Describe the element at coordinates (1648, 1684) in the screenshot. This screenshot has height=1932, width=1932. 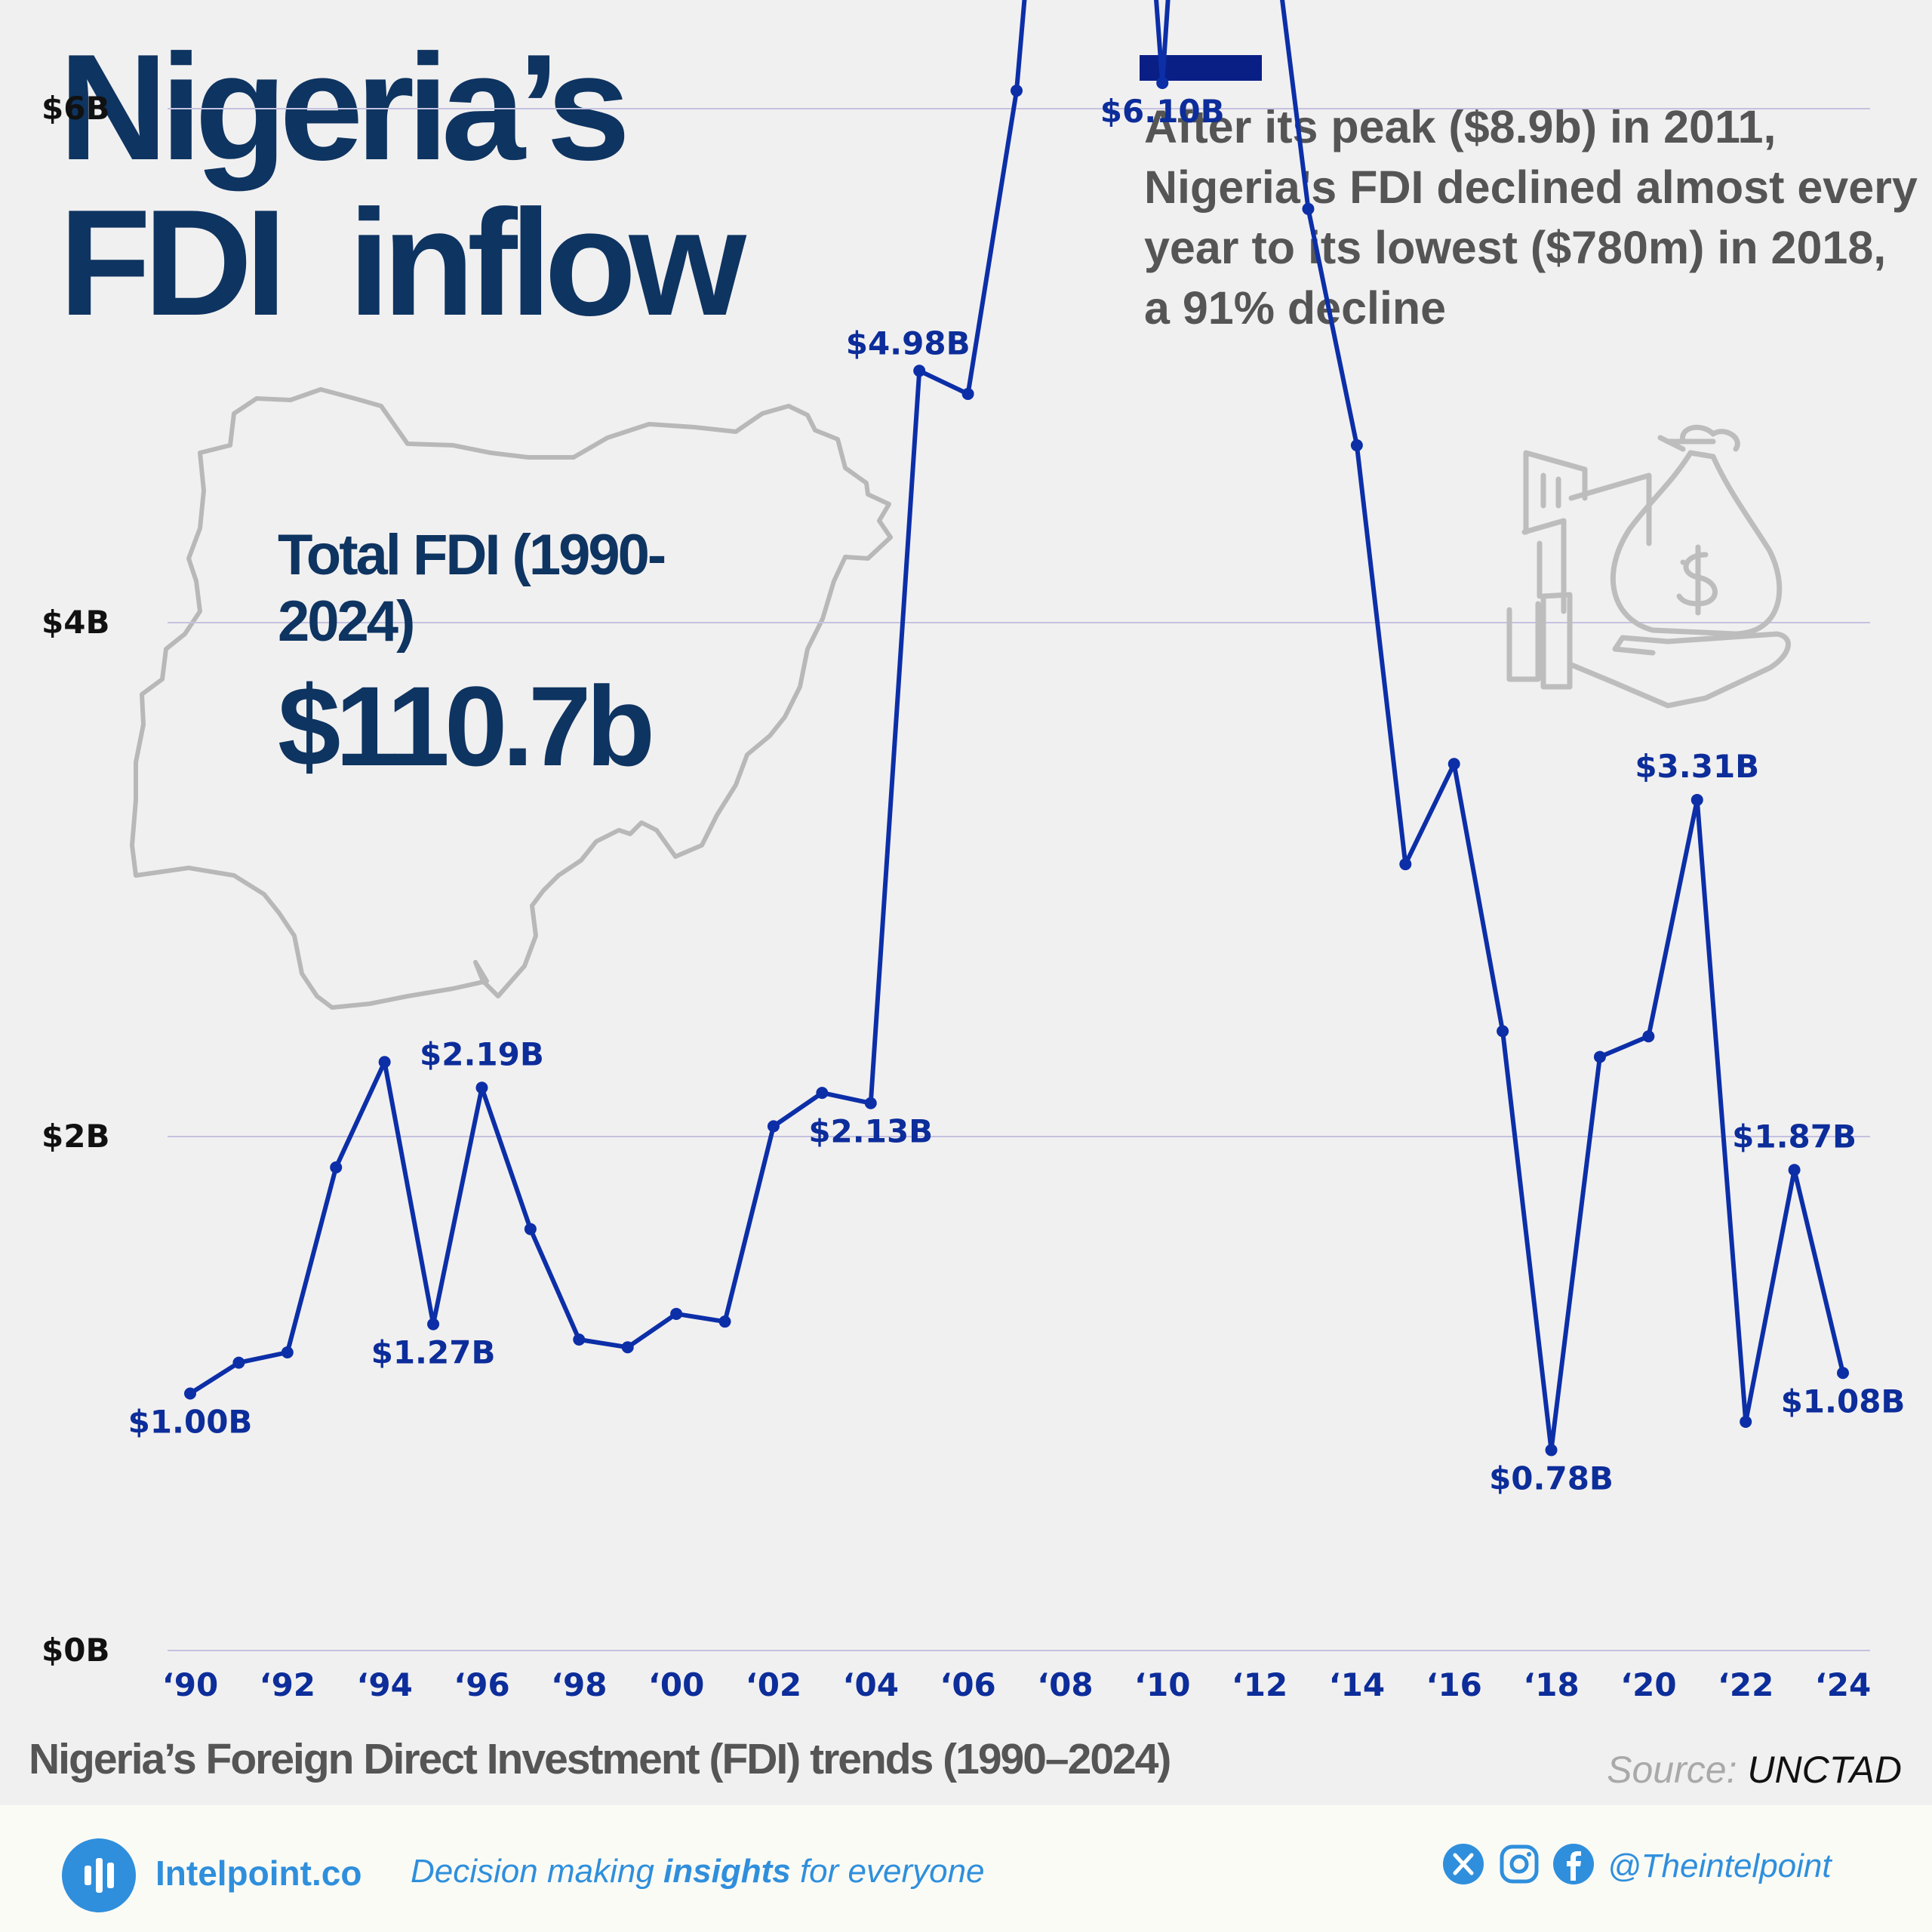
I see `x-tick-label: ‘20` at that location.